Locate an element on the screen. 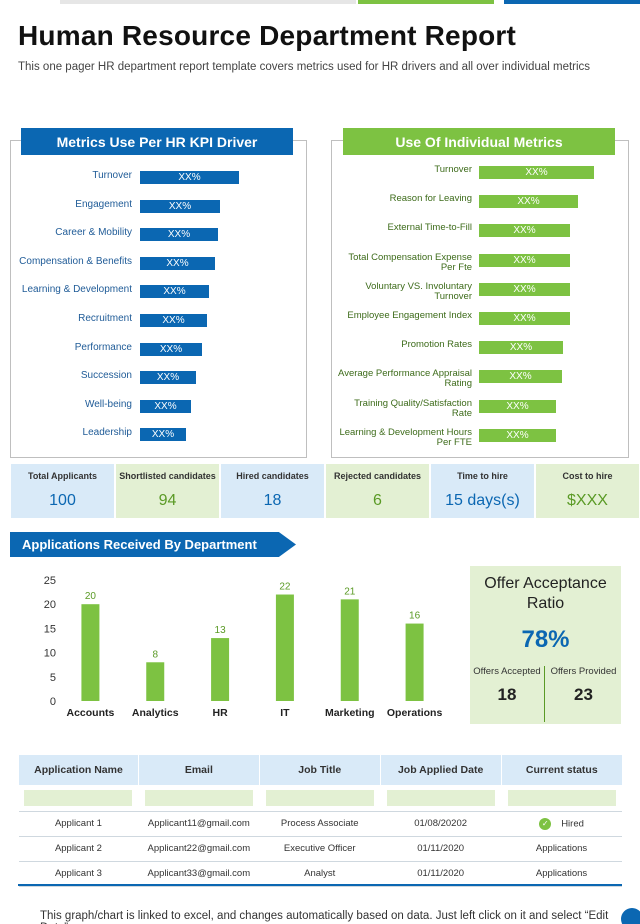 The width and height of the screenshot is (640, 924). stat-label: Shortlisted candidates is located at coordinates (167, 476).